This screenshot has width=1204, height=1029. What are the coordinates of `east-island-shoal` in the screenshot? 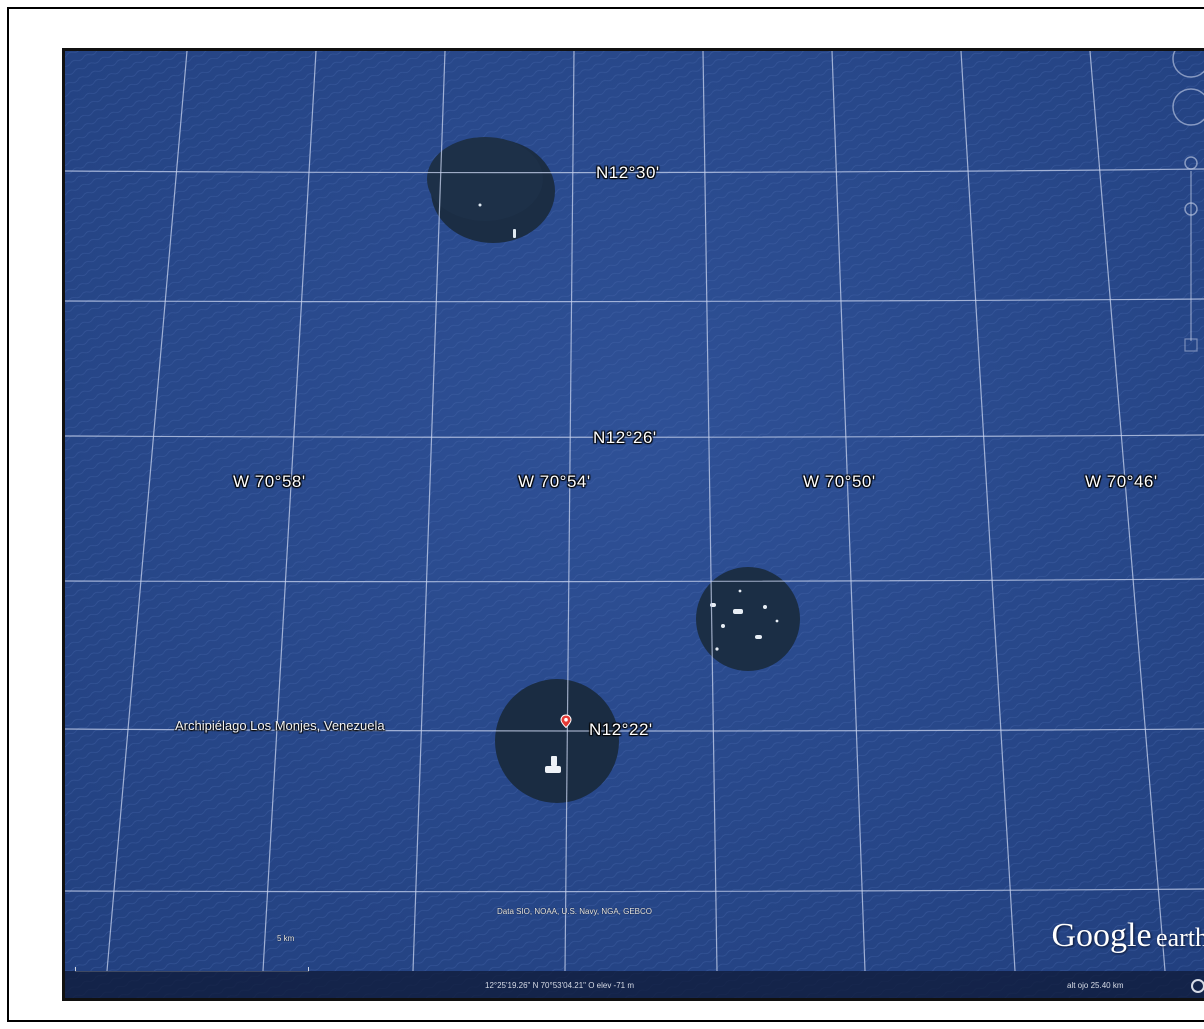 It's located at (748, 619).